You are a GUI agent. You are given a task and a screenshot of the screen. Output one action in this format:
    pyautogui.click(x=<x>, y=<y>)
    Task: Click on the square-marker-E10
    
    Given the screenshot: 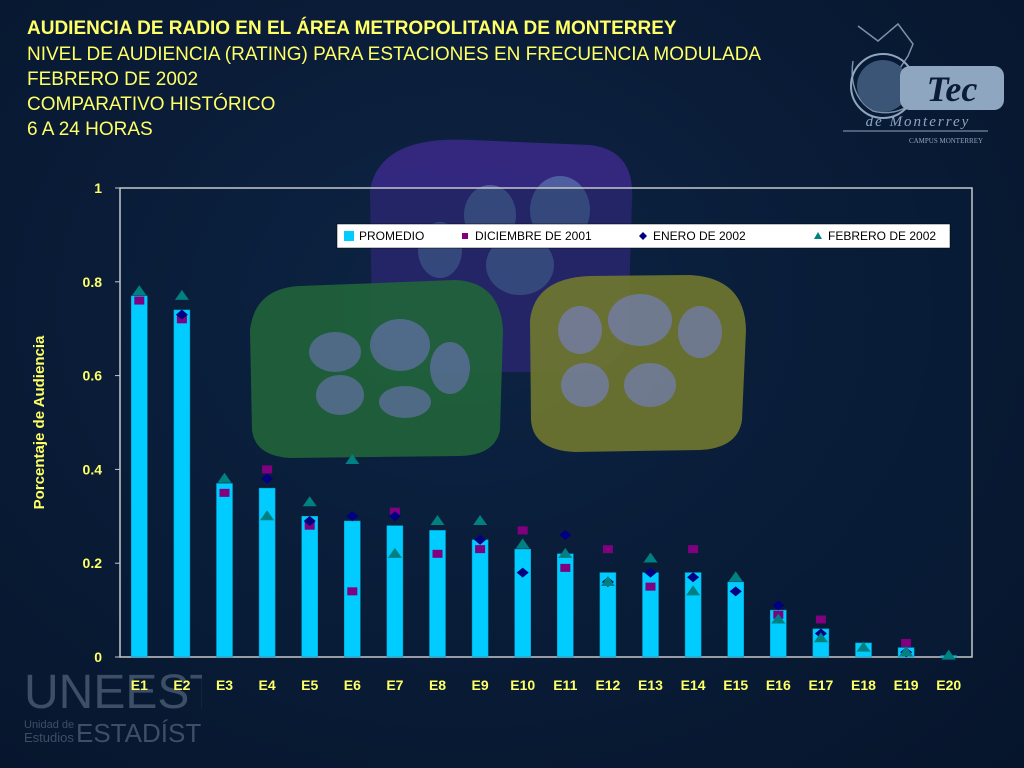 What is the action you would take?
    pyautogui.click(x=522, y=530)
    